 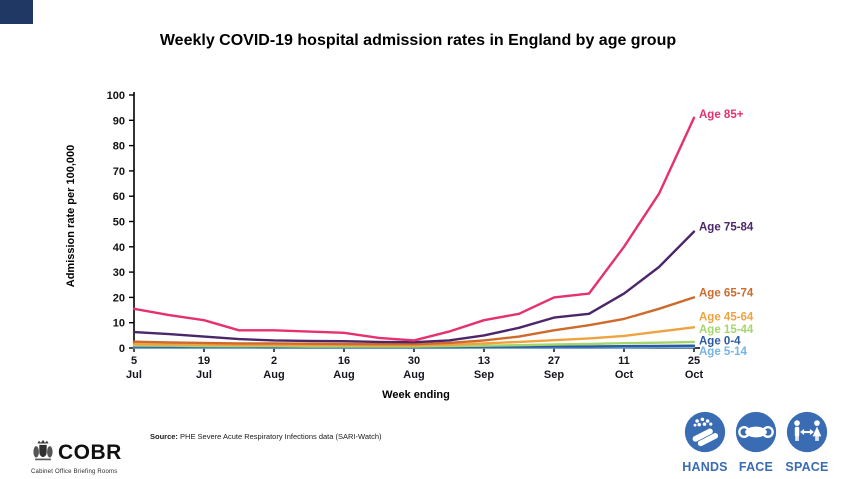 I want to click on x-tick-label-day: 2, so click(x=274, y=361).